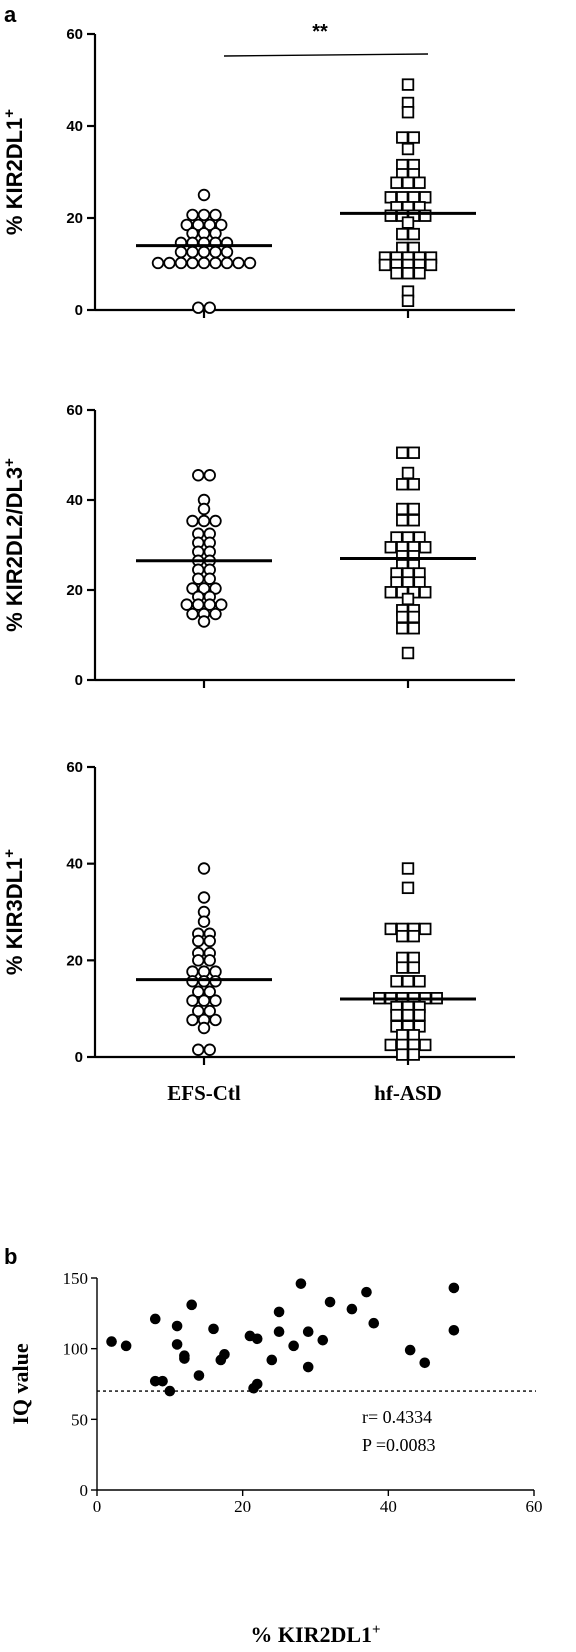 Image resolution: width=576 pixels, height=1652 pixels. I want to click on correlation-p-text: P =0.0083, so click(399, 1445).